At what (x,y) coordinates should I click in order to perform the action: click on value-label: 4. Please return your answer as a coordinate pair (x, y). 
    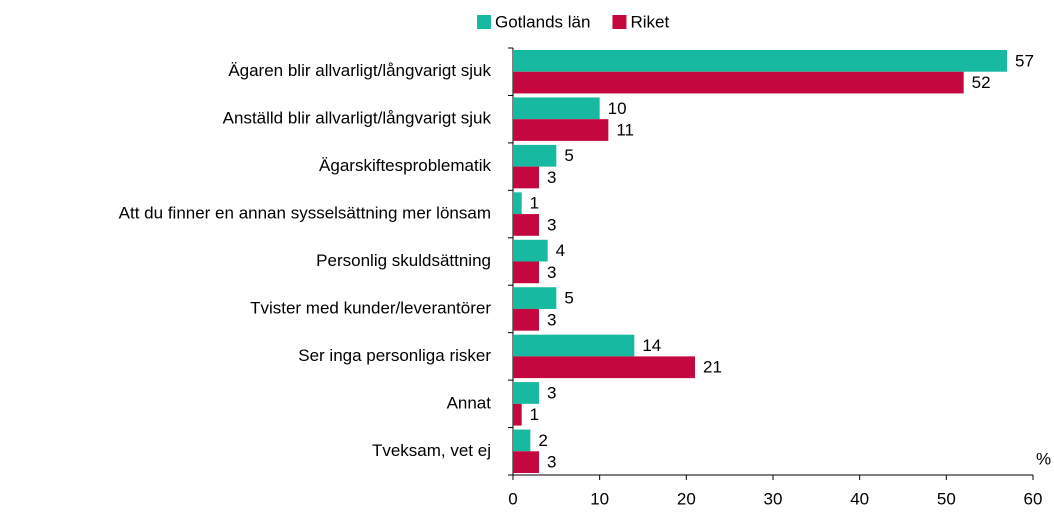
    Looking at the image, I should click on (560, 250).